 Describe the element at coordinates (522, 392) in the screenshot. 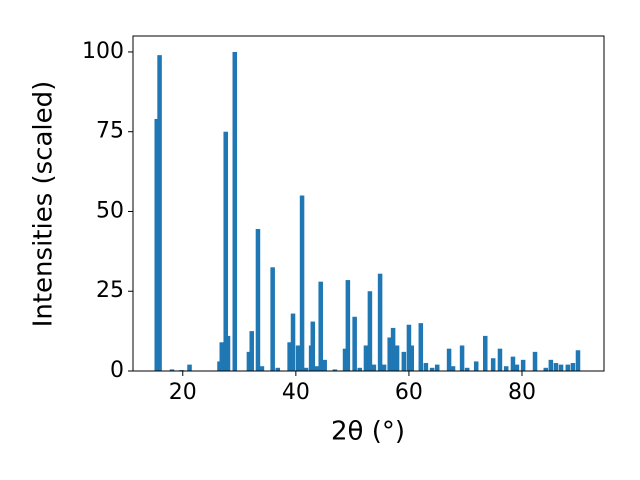

I see `x-tick-label: 80` at that location.